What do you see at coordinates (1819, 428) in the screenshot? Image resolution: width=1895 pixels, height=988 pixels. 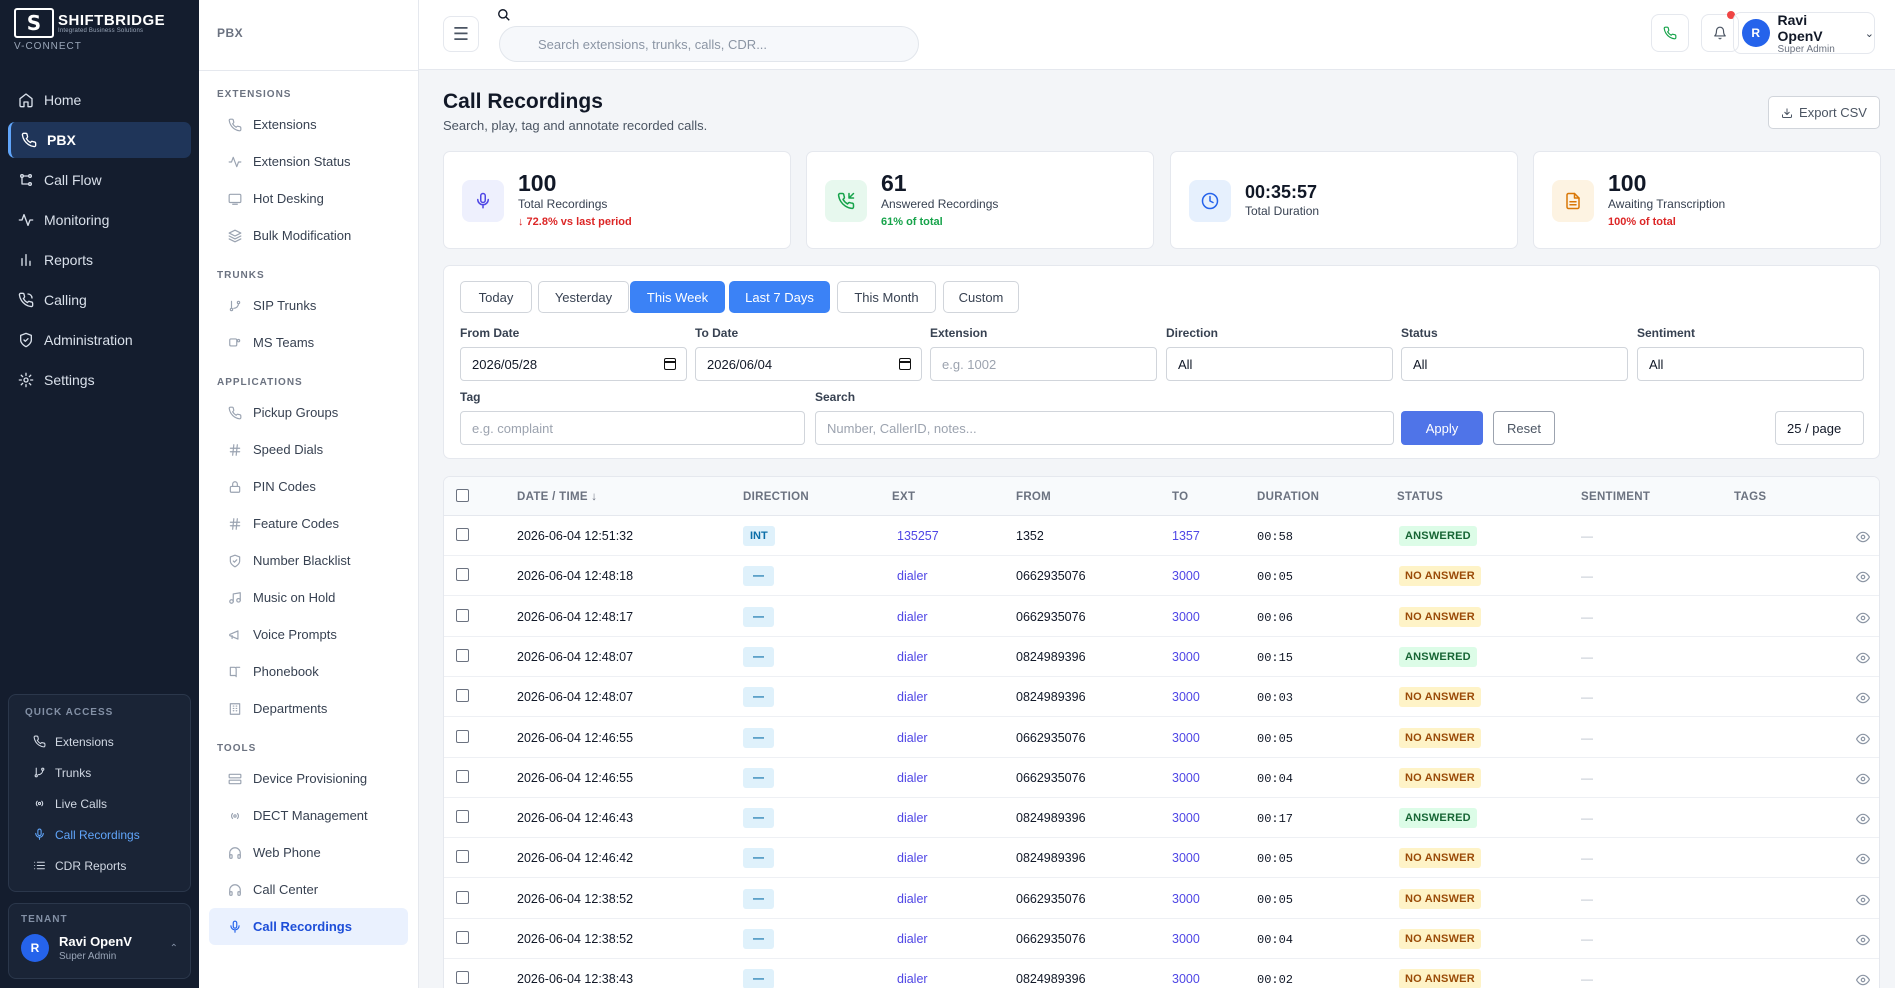 I see `per-page-select: 25 / page` at bounding box center [1819, 428].